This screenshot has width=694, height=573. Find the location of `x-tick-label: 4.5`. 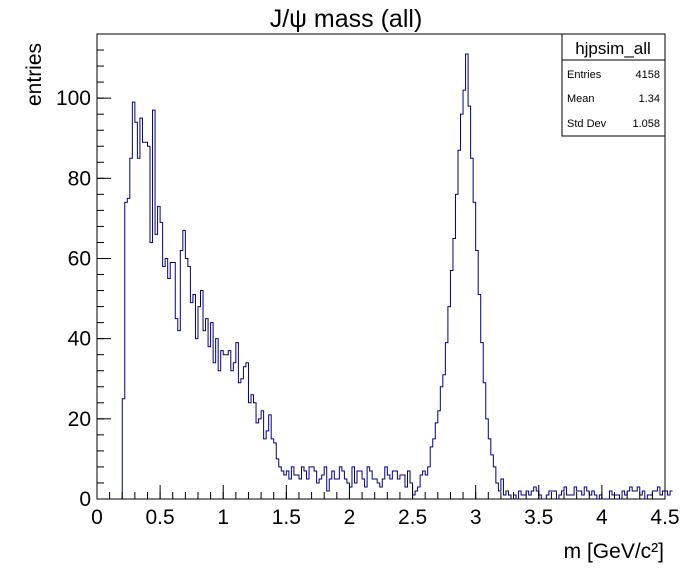

x-tick-label: 4.5 is located at coordinates (664, 517).